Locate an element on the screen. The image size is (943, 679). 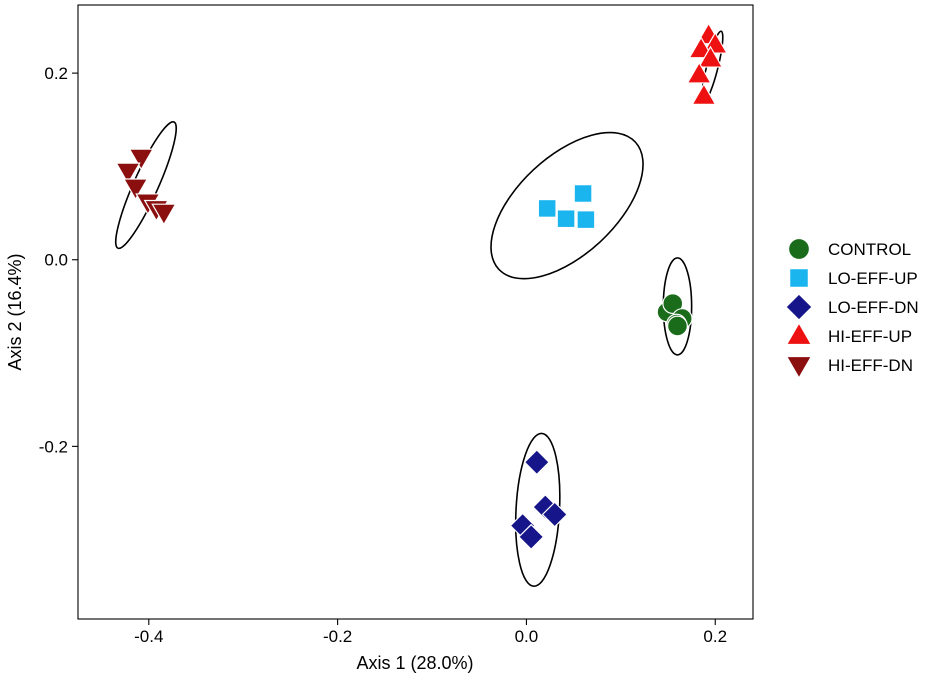
series-hi-eff-up is located at coordinates (707, 64).